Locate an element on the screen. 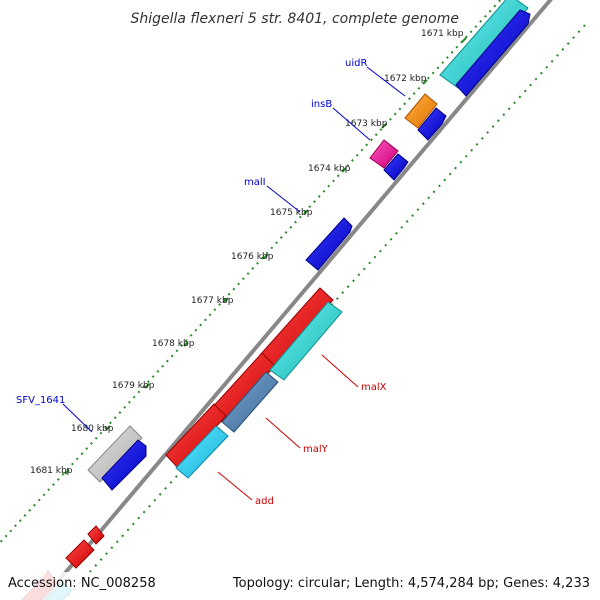 The height and width of the screenshot is (600, 600). gene-label-malY: malY is located at coordinates (316, 449).